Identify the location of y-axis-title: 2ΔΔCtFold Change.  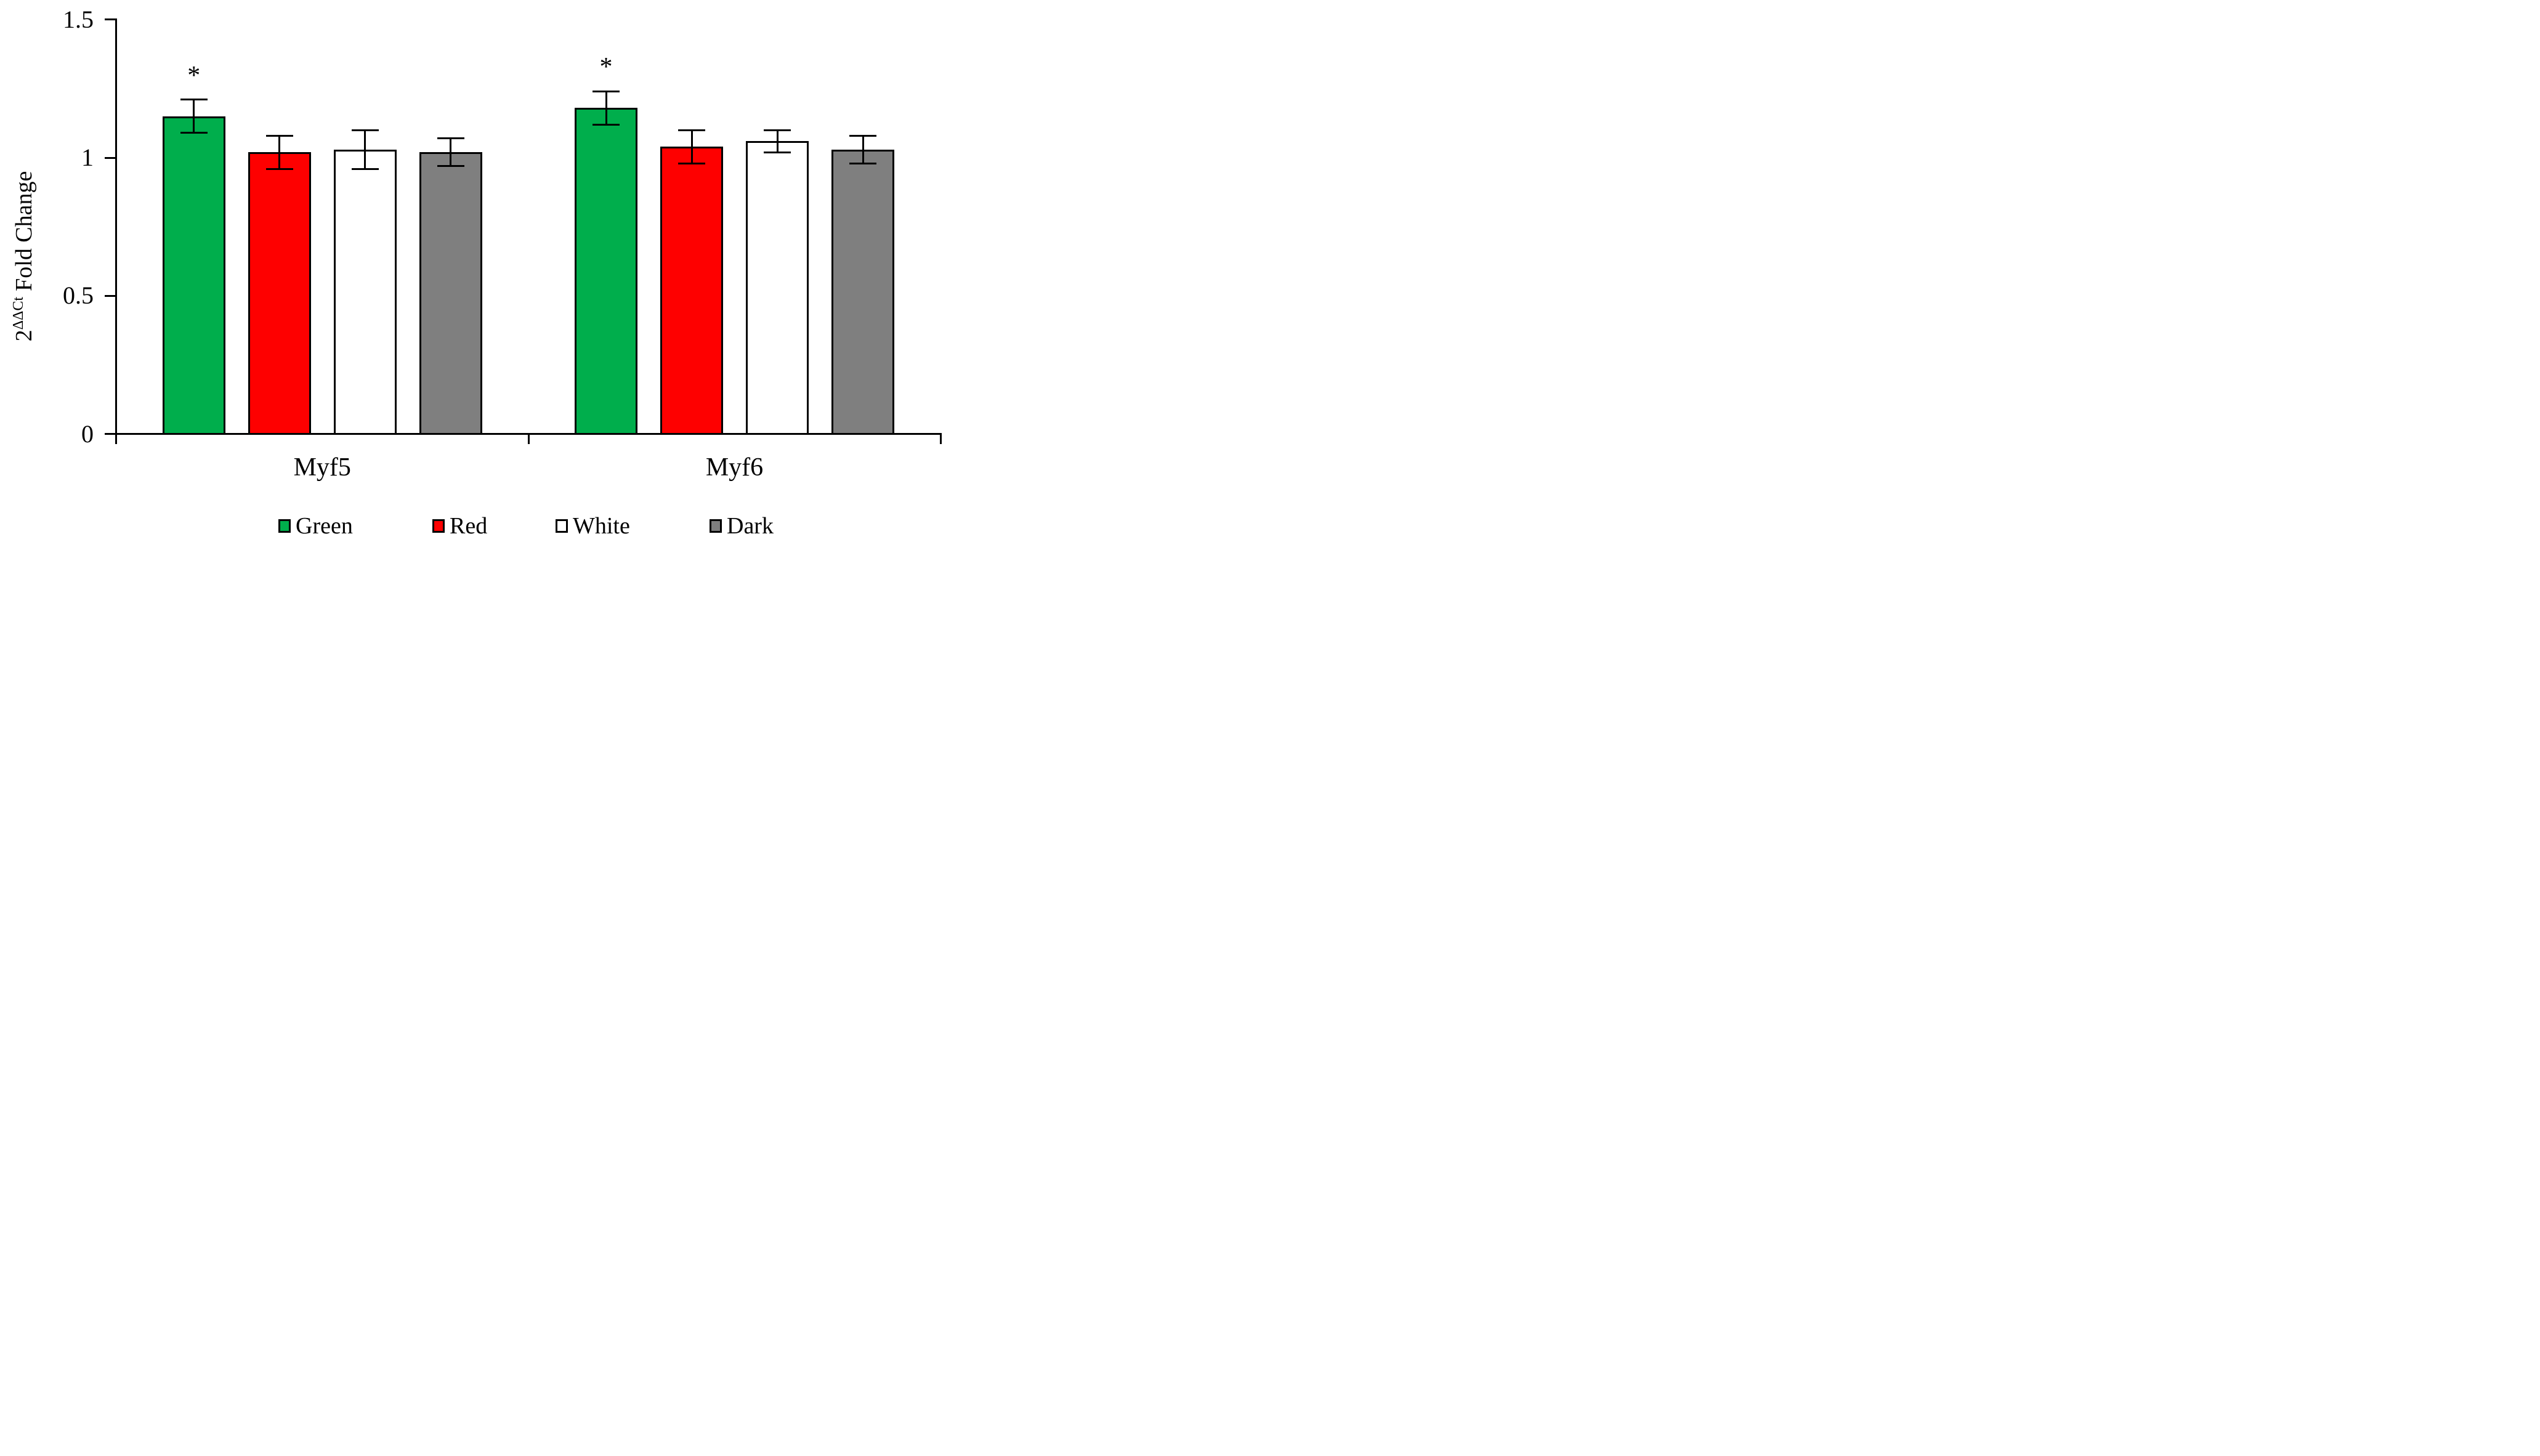
(24, 256).